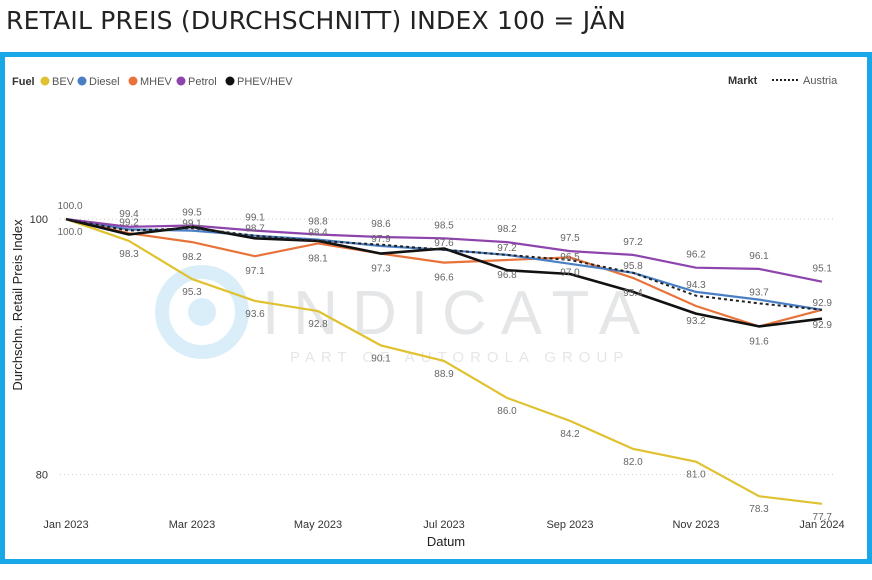 The height and width of the screenshot is (580, 872). What do you see at coordinates (129, 214) in the screenshot?
I see `data-label-petrol: 99.4` at bounding box center [129, 214].